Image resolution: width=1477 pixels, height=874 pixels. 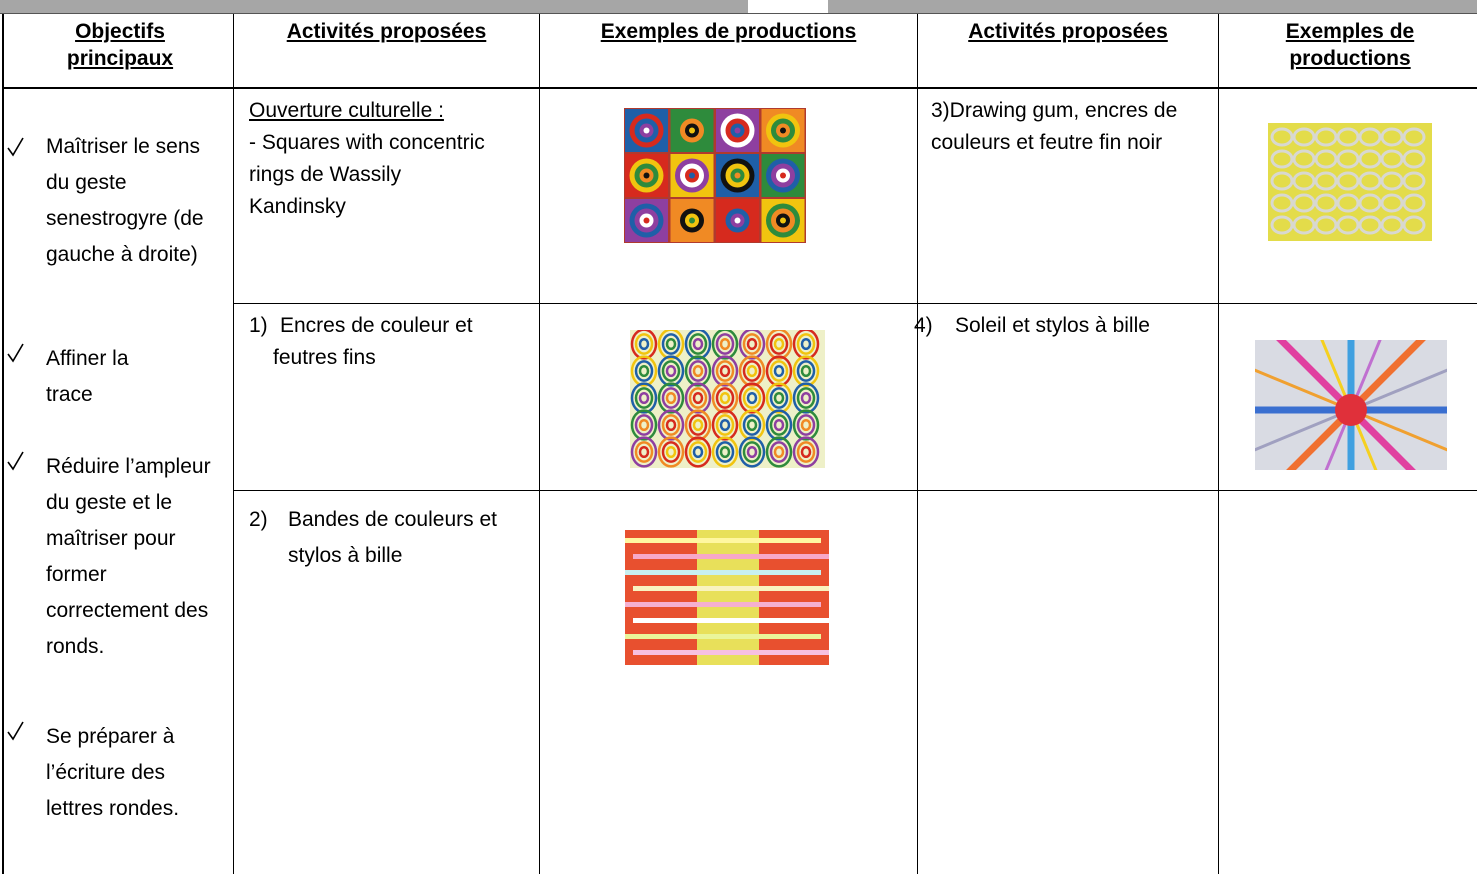 I want to click on photo-sun, so click(x=1351, y=405).